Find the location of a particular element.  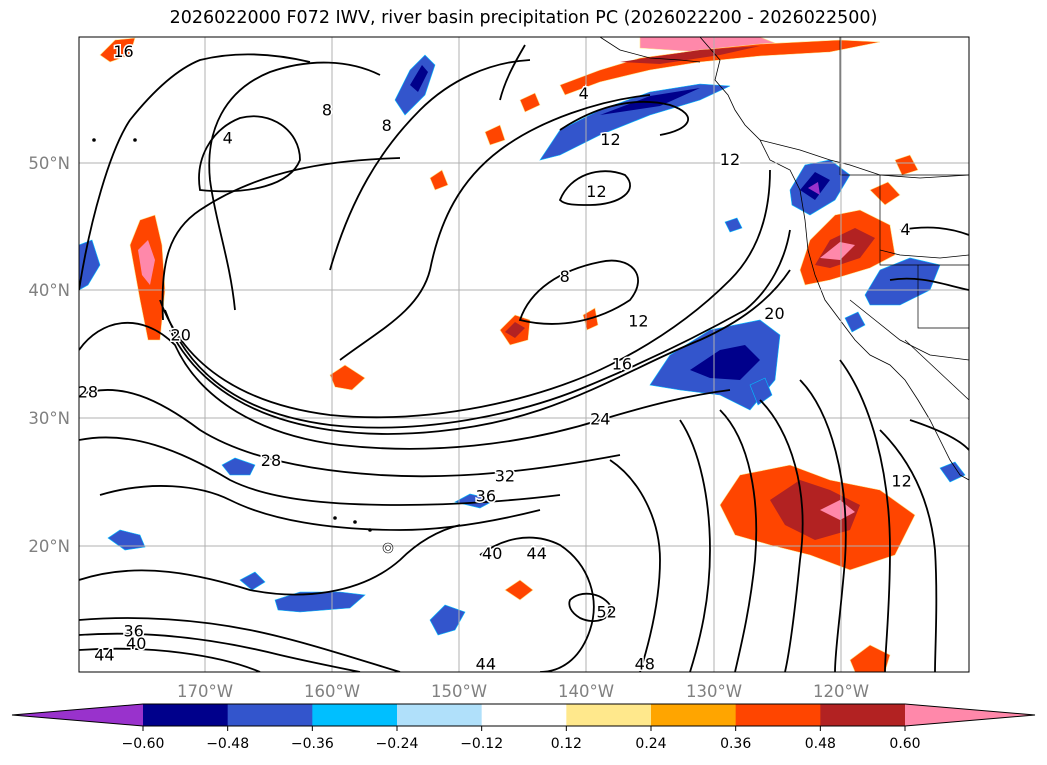

contour-label: 32 is located at coordinates (505, 475).